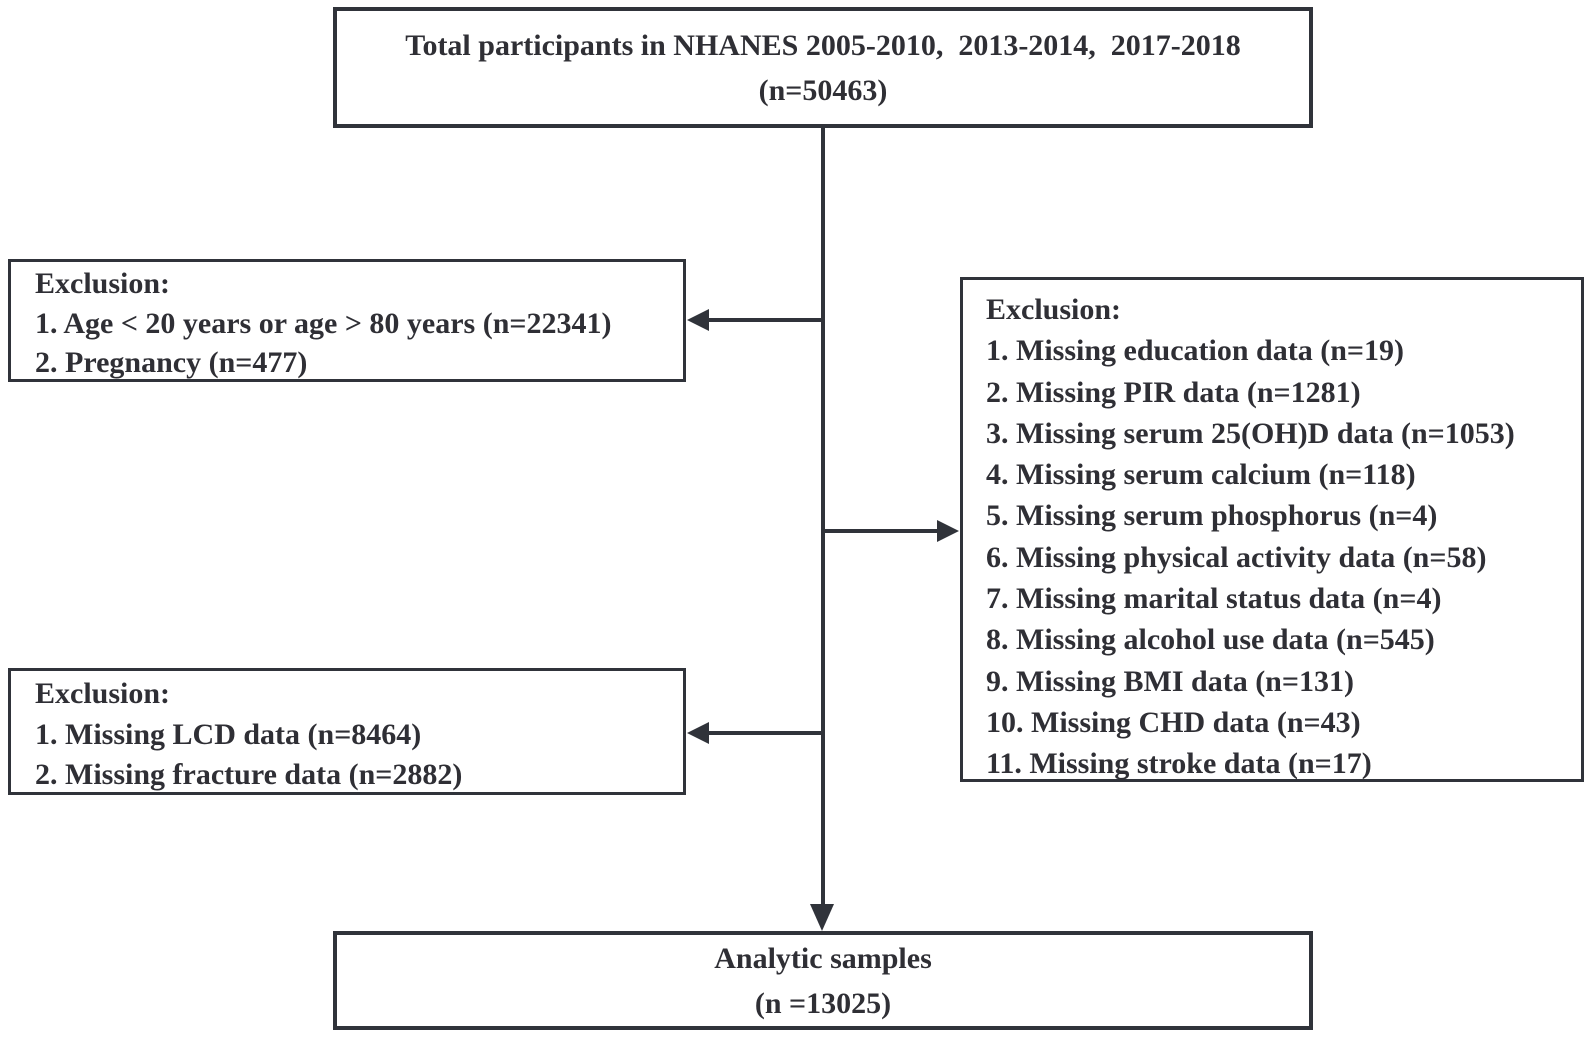 The width and height of the screenshot is (1595, 1040). What do you see at coordinates (1201, 475) in the screenshot?
I see `exclusion-item: 4. Missing serum calcium (n=118)` at bounding box center [1201, 475].